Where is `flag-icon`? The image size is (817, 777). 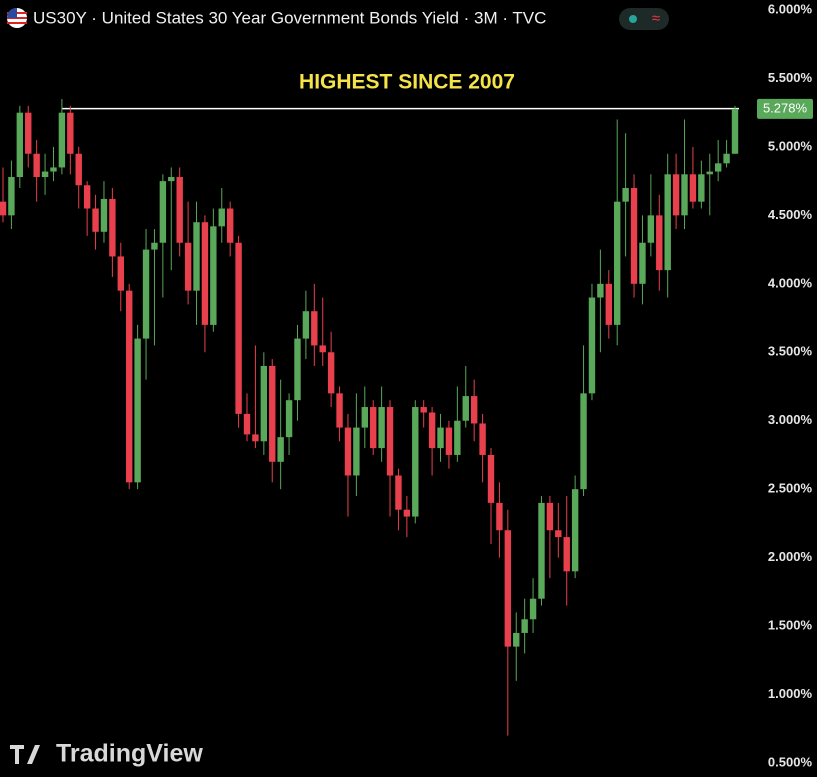
flag-icon is located at coordinates (17, 17).